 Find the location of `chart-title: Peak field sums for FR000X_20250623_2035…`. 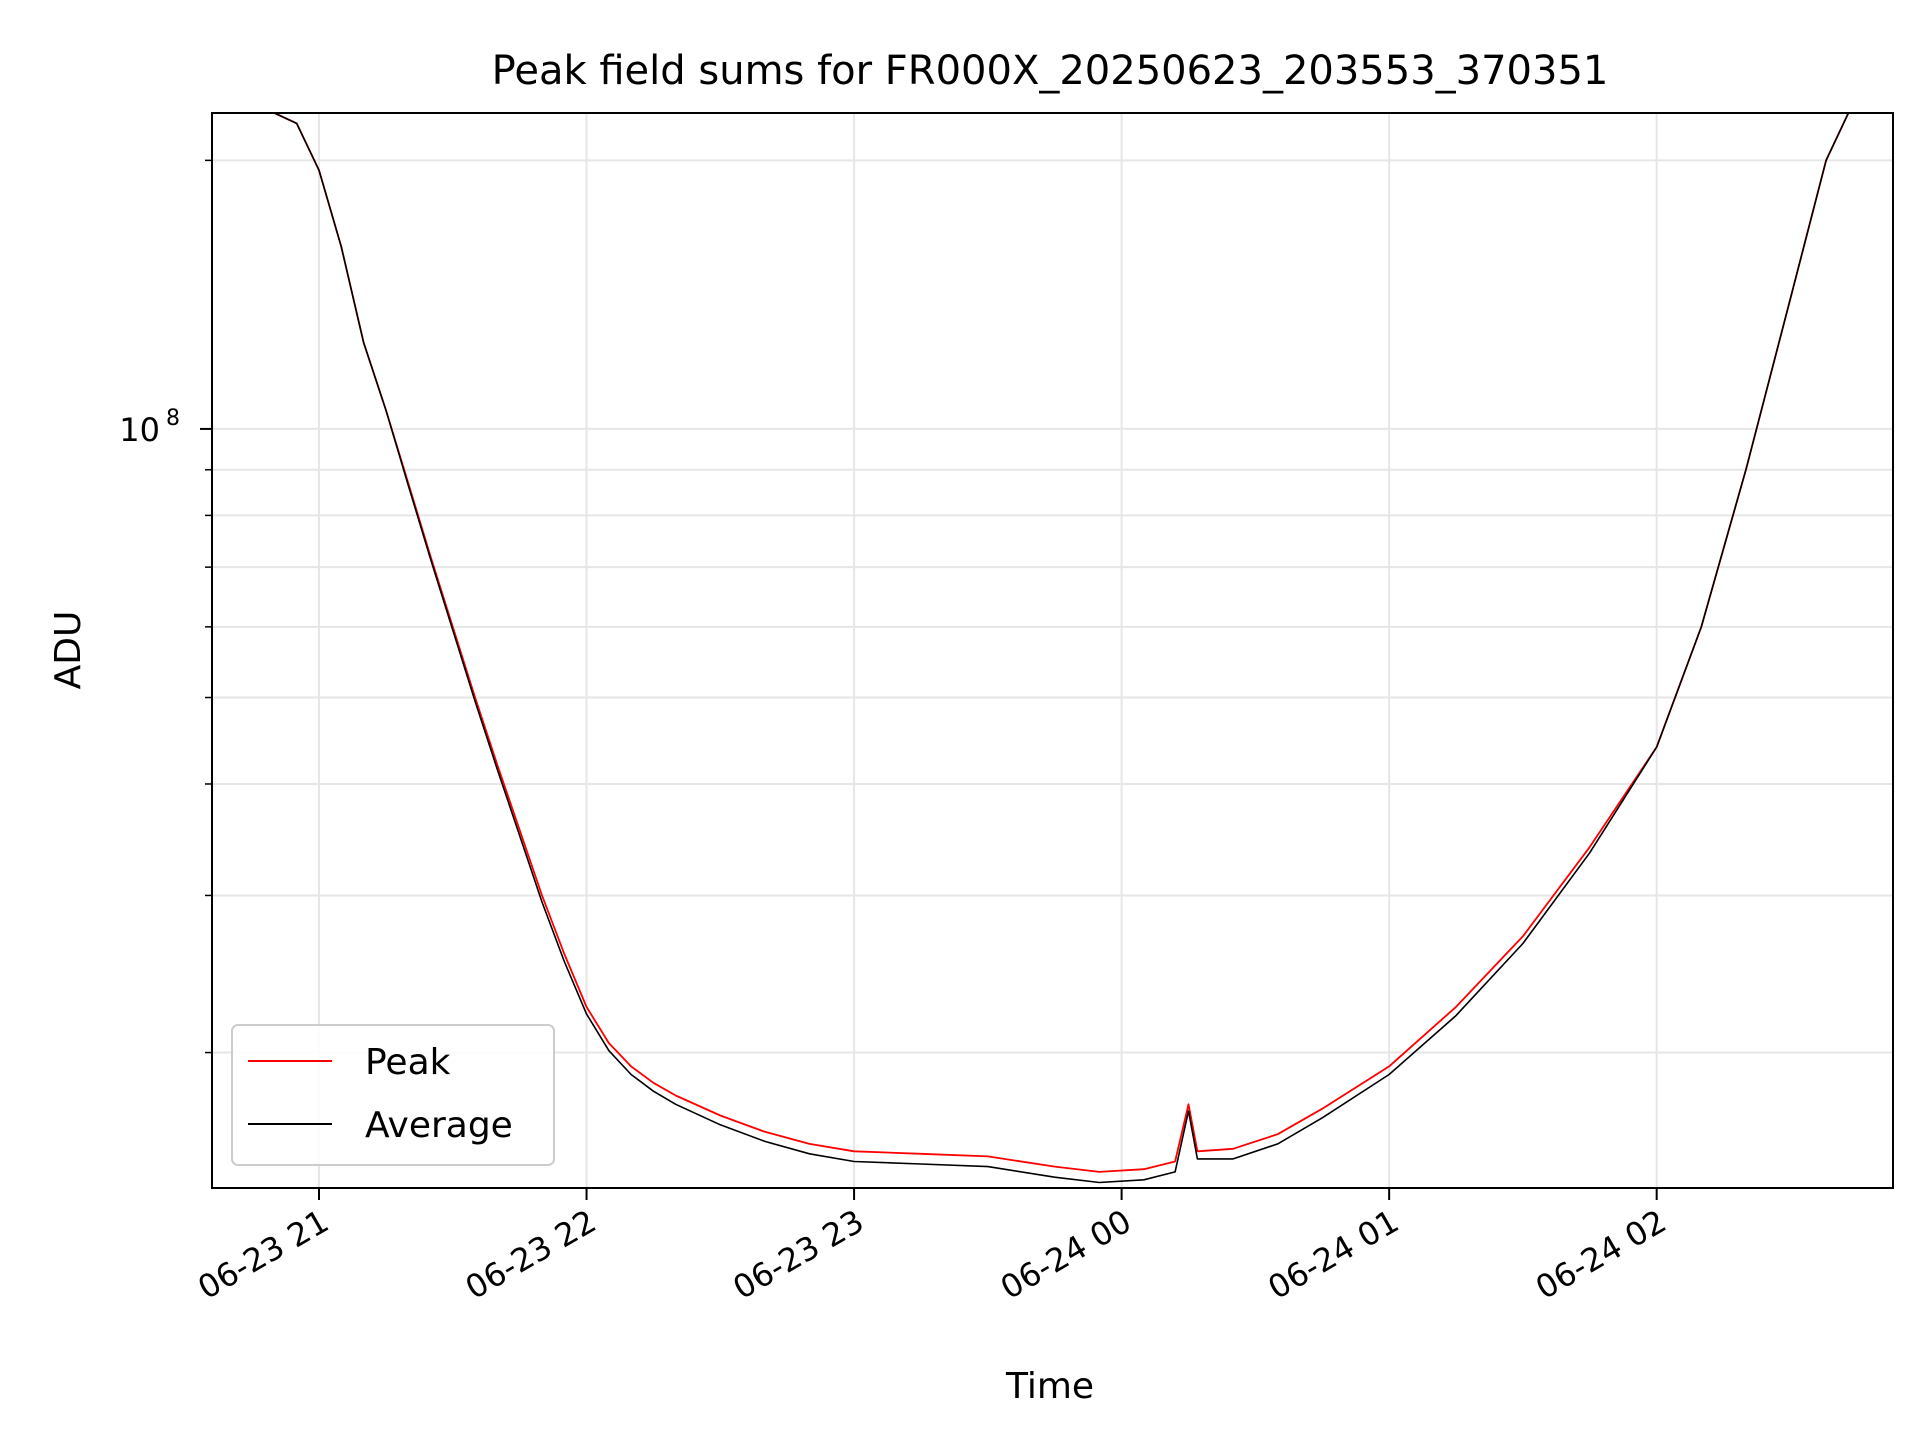

chart-title: Peak field sums for FR000X_20250623_2035… is located at coordinates (1050, 71).